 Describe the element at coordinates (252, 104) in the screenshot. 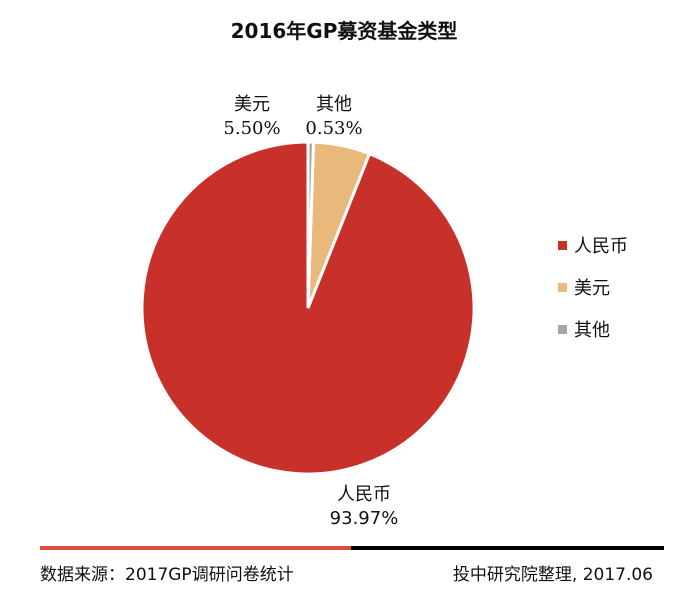

I see `slice-name-label-1: 美元` at that location.